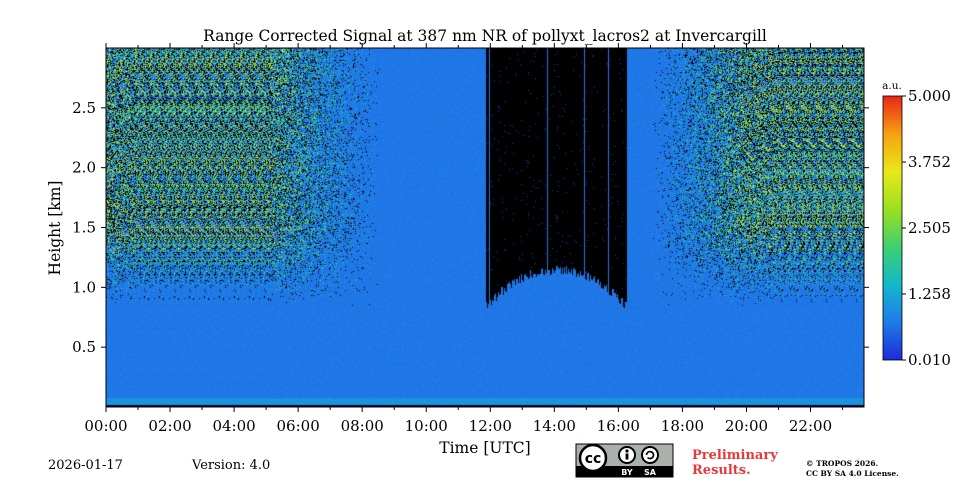  Describe the element at coordinates (892, 86) in the screenshot. I see `colorbar-unit: a.u.` at that location.